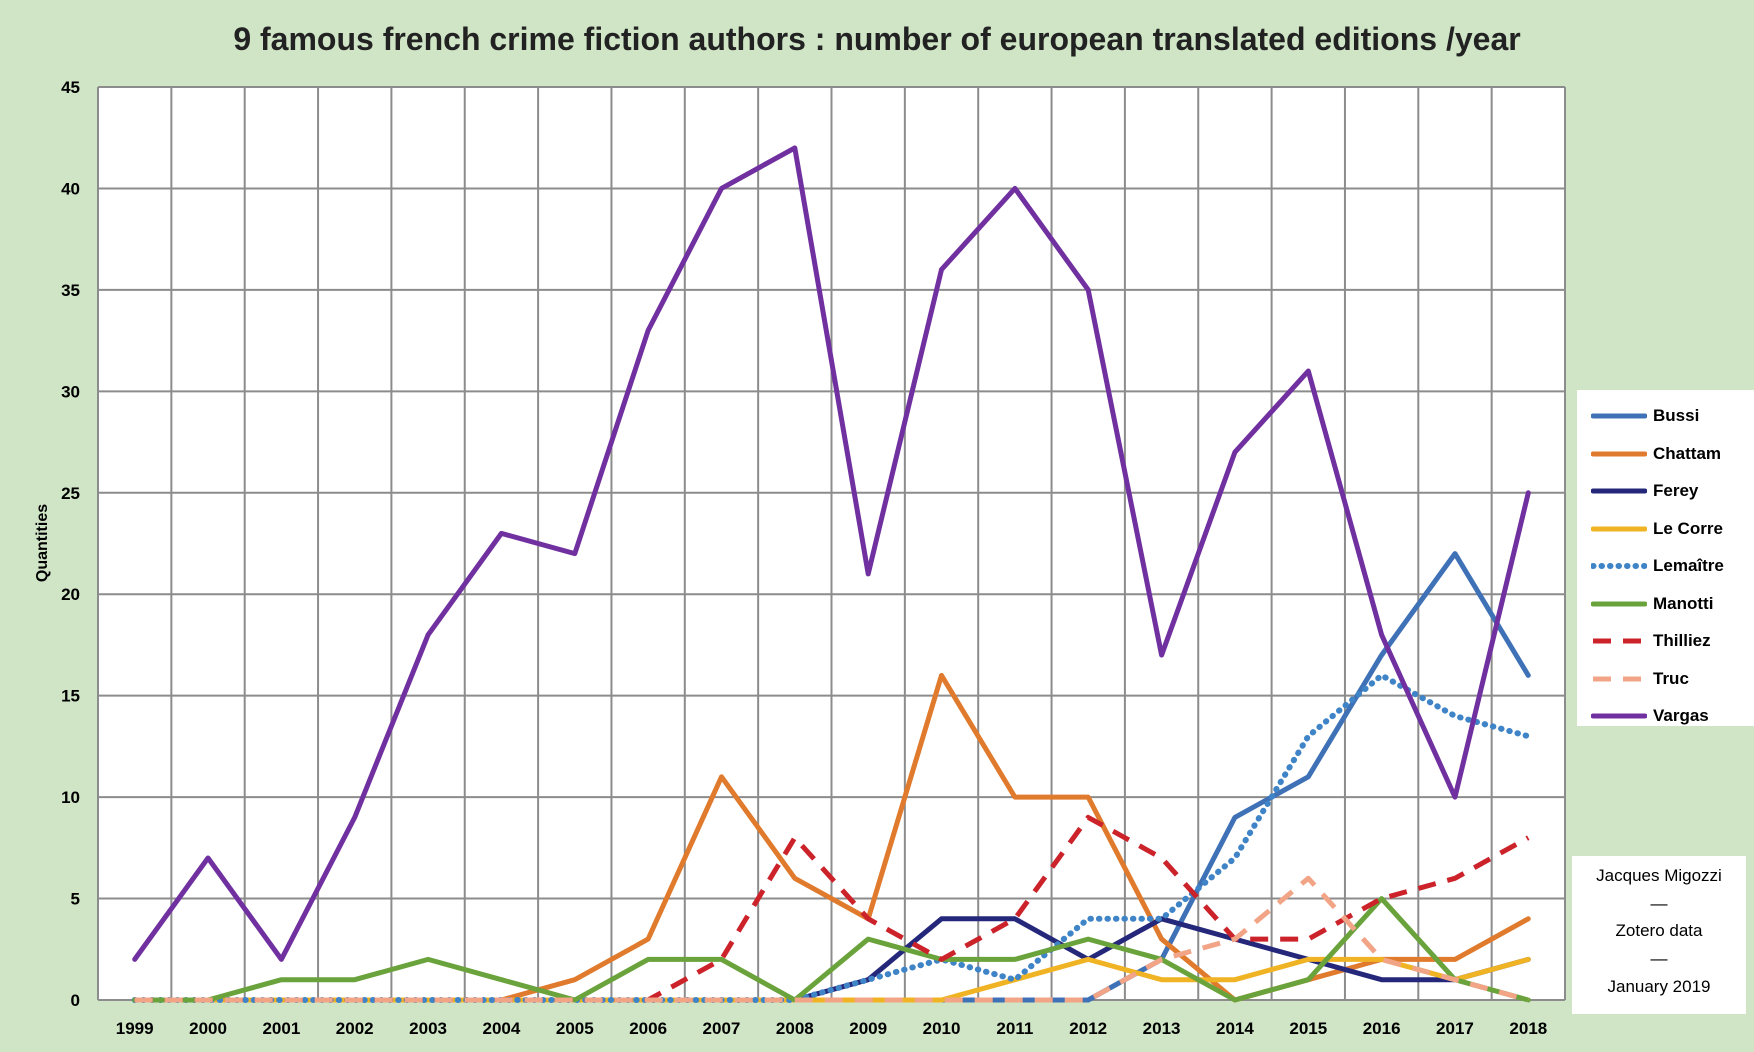 The height and width of the screenshot is (1052, 1754). I want to click on y-tick-label: 5, so click(75, 899).